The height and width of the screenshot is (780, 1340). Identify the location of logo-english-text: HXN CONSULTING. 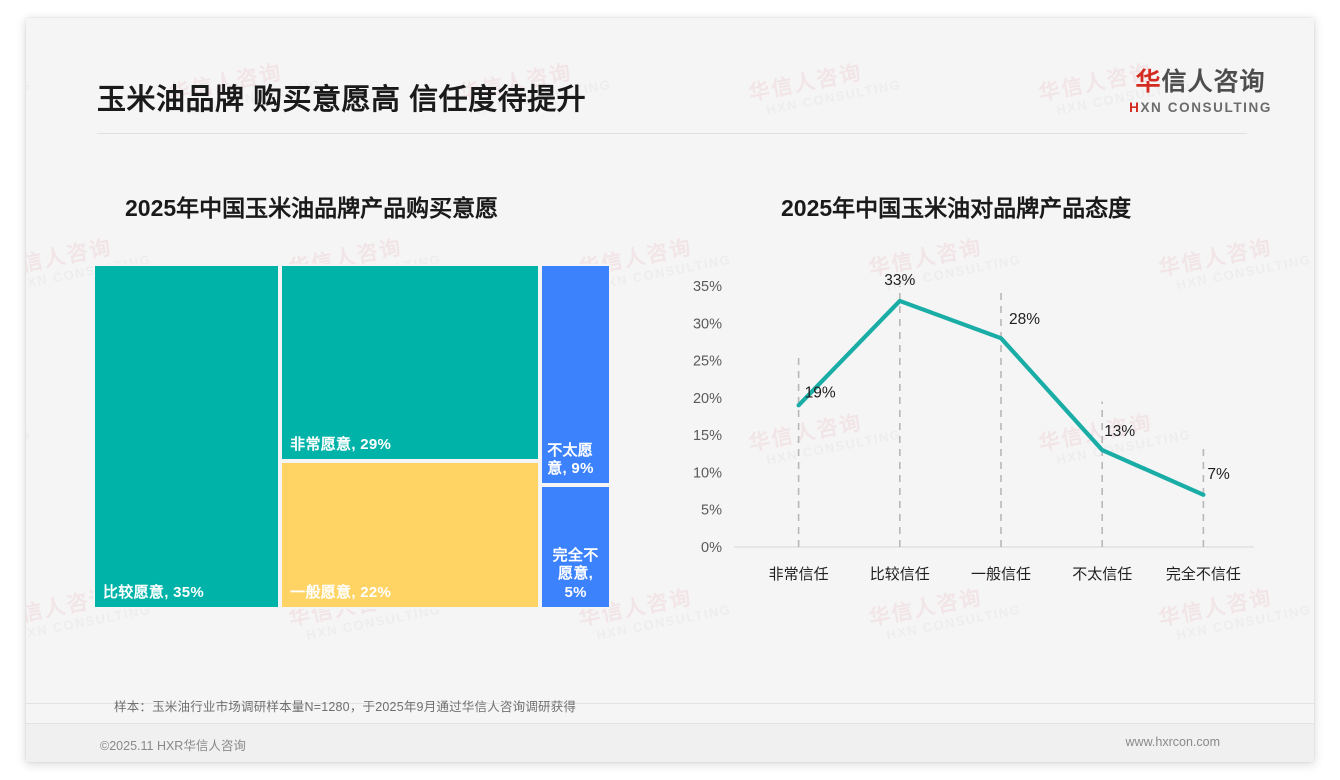
(1200, 108).